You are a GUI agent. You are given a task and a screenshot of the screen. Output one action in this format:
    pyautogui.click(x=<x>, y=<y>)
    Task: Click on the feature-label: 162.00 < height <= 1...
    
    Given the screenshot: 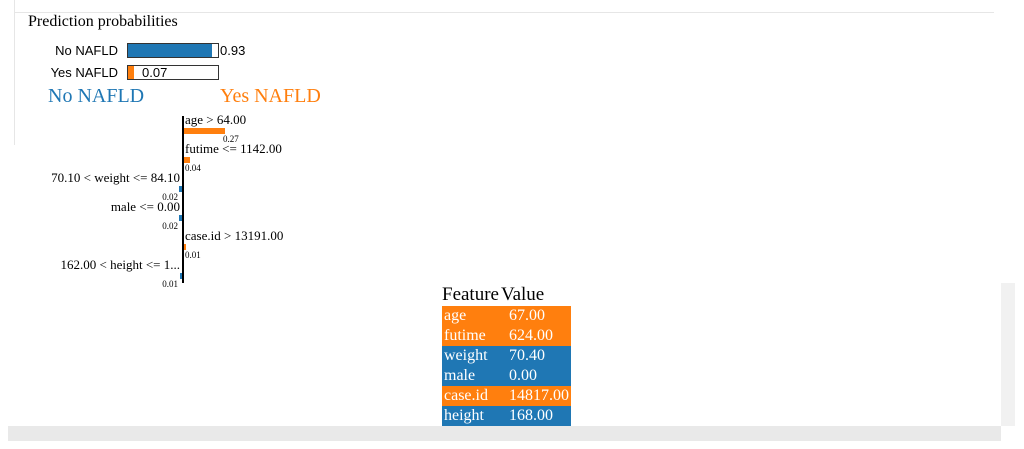 What is the action you would take?
    pyautogui.click(x=120, y=264)
    